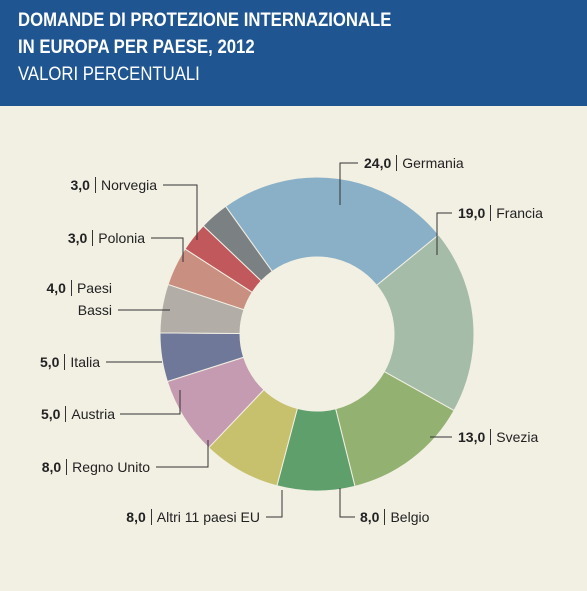 The width and height of the screenshot is (587, 591). Describe the element at coordinates (430, 163) in the screenshot. I see `category-label: Germania` at that location.